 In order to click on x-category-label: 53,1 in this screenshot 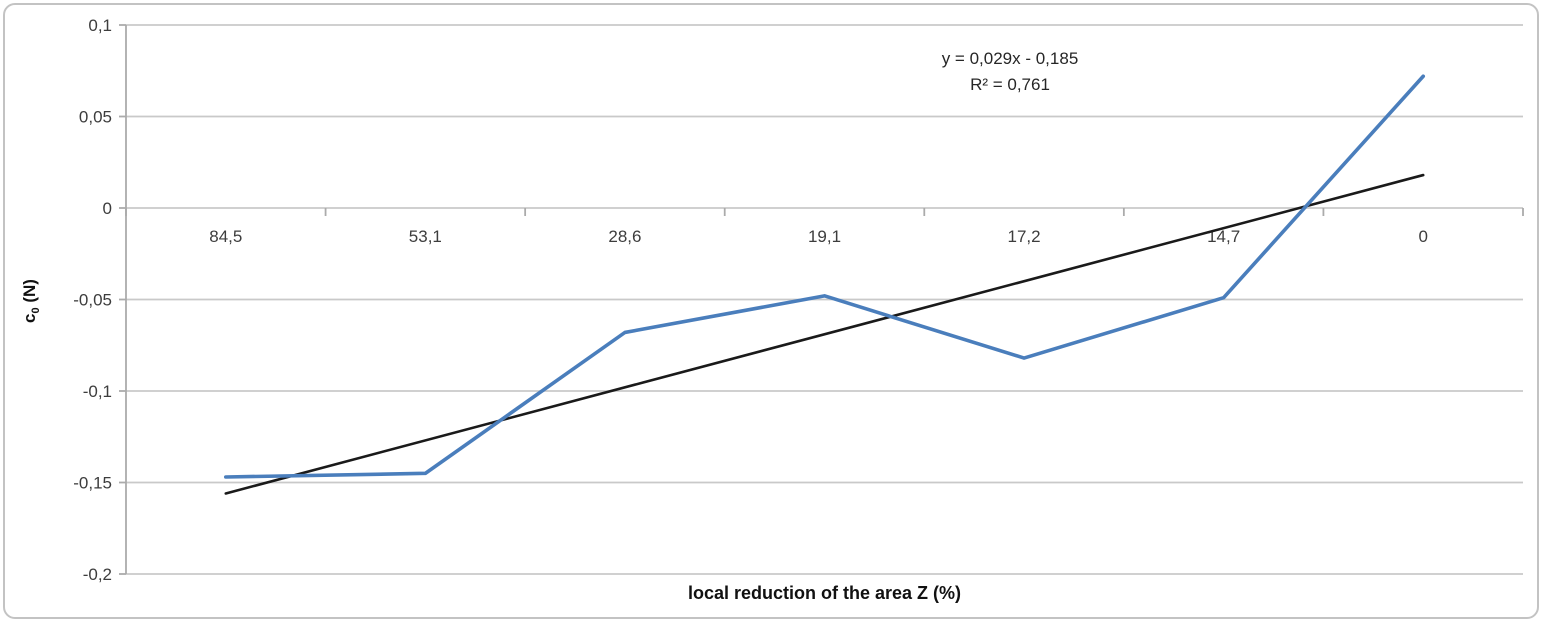, I will do `click(425, 236)`.